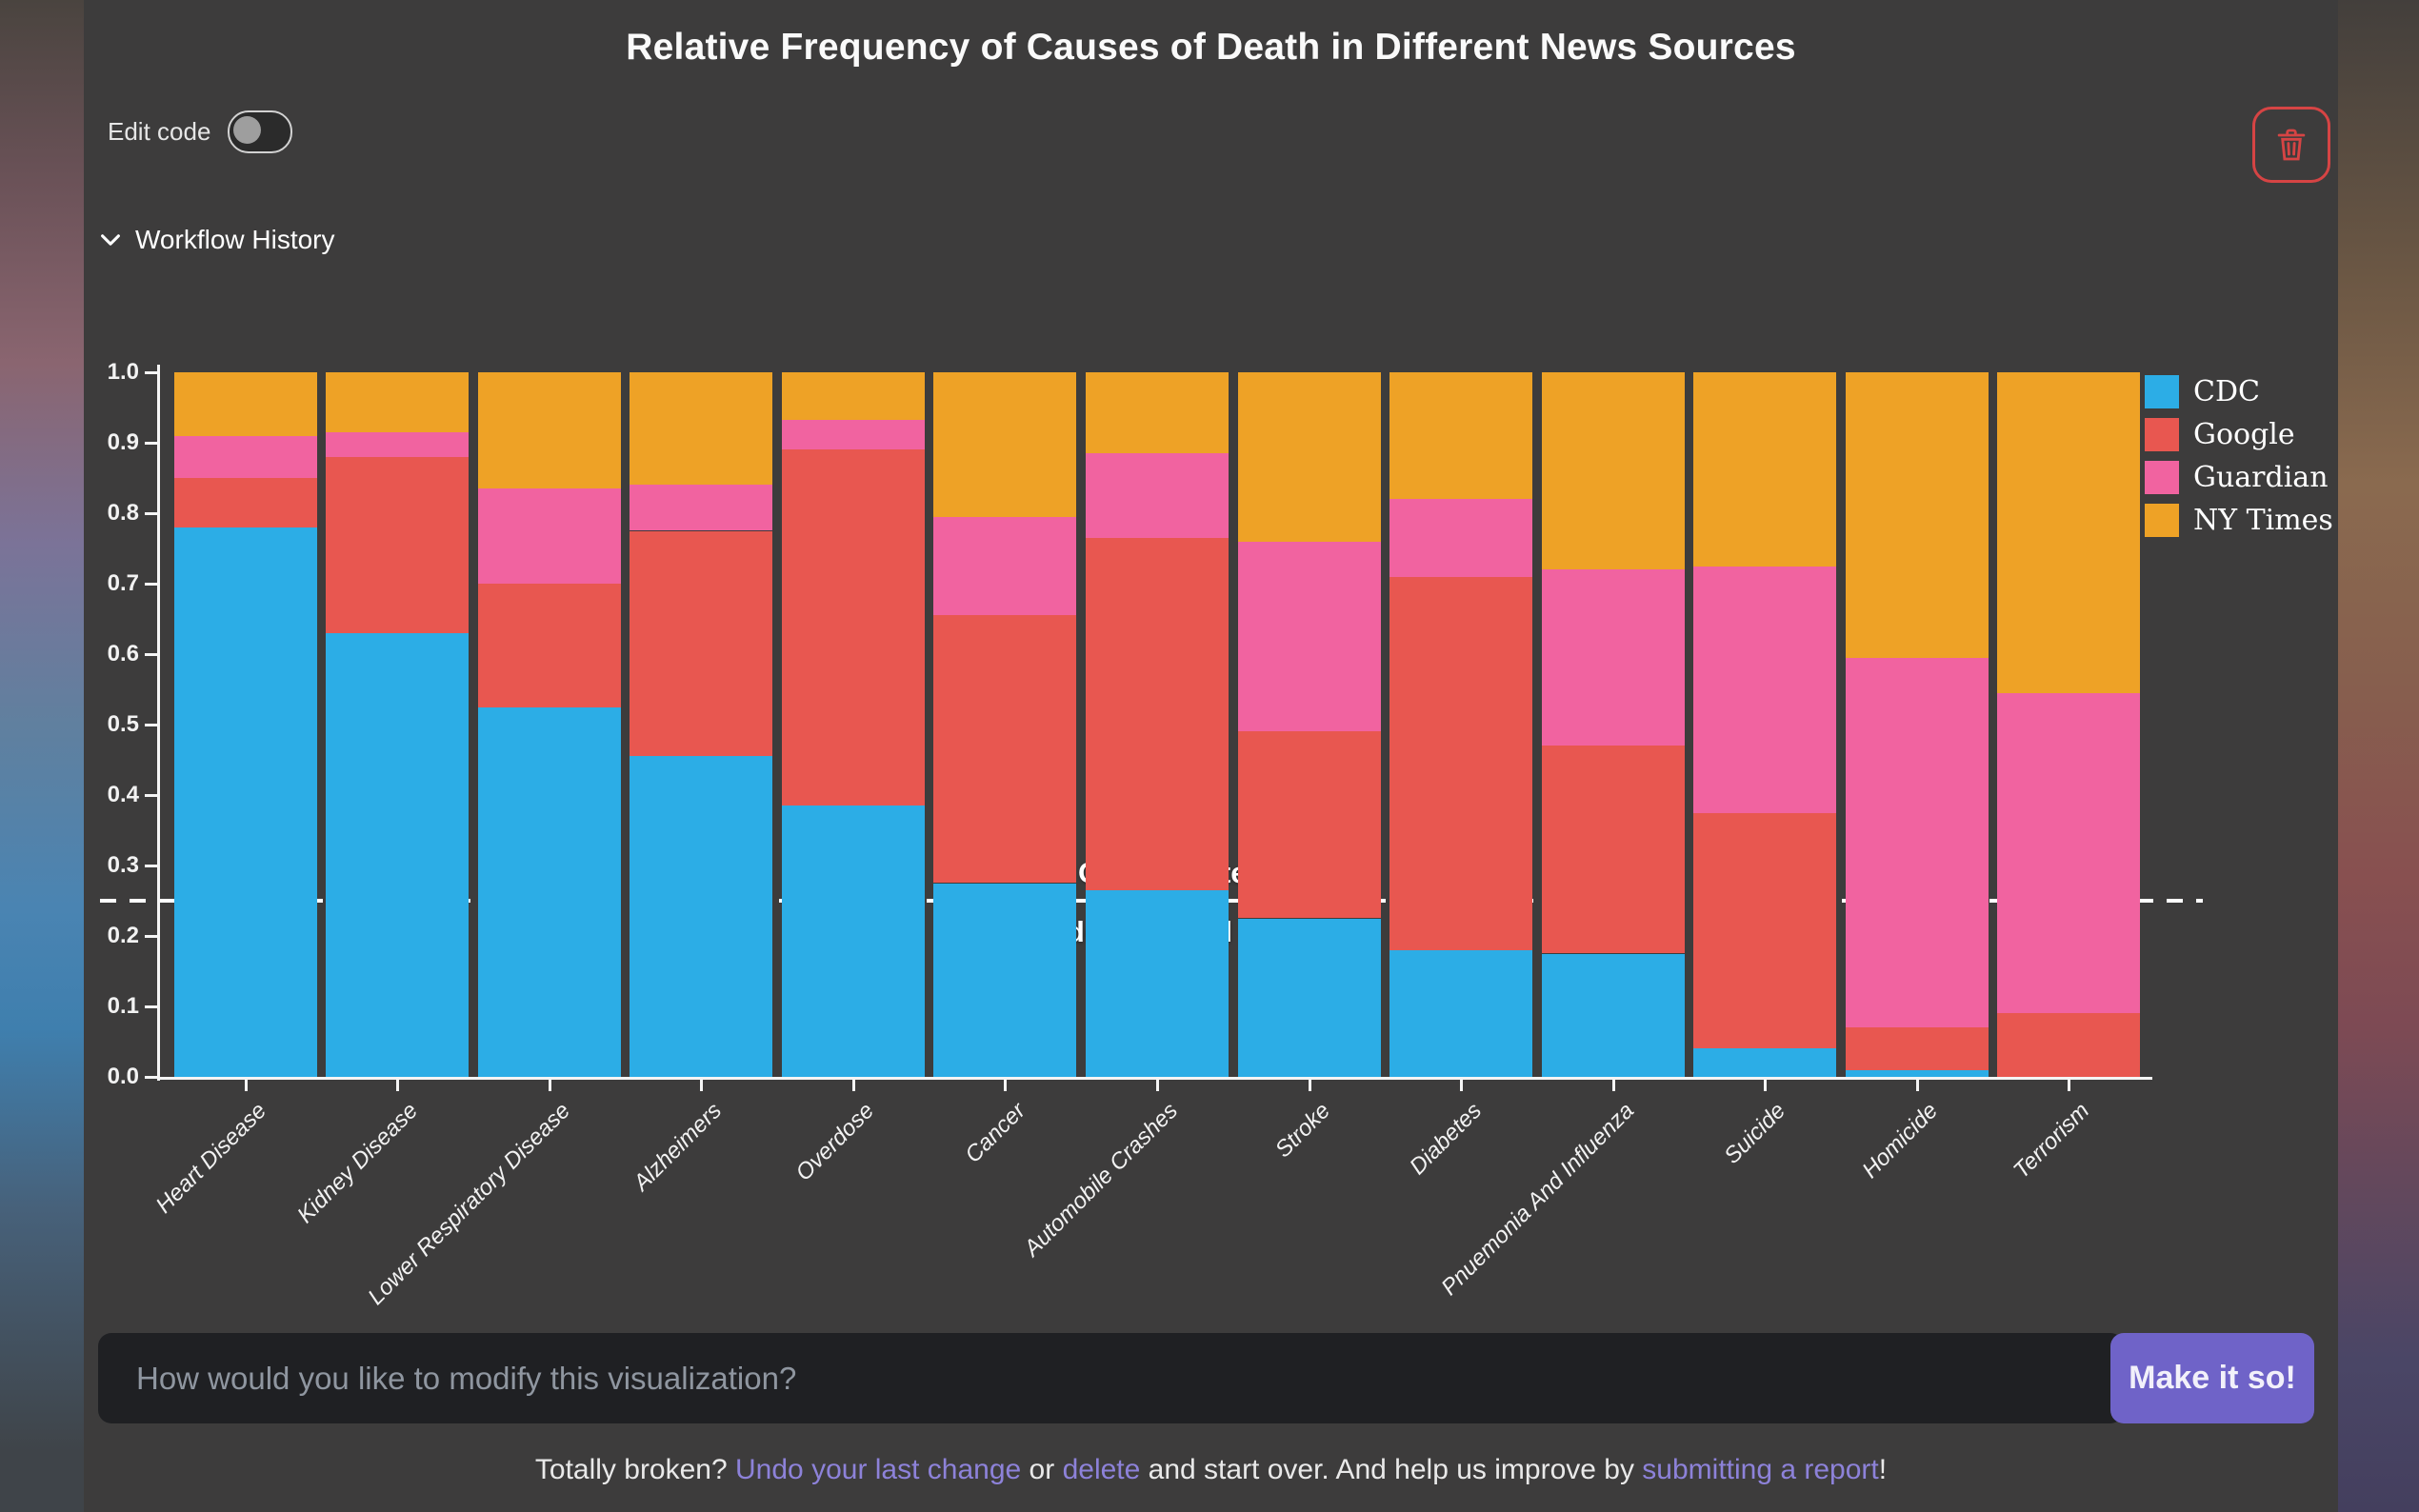  I want to click on legend-label: CDC, so click(2226, 391).